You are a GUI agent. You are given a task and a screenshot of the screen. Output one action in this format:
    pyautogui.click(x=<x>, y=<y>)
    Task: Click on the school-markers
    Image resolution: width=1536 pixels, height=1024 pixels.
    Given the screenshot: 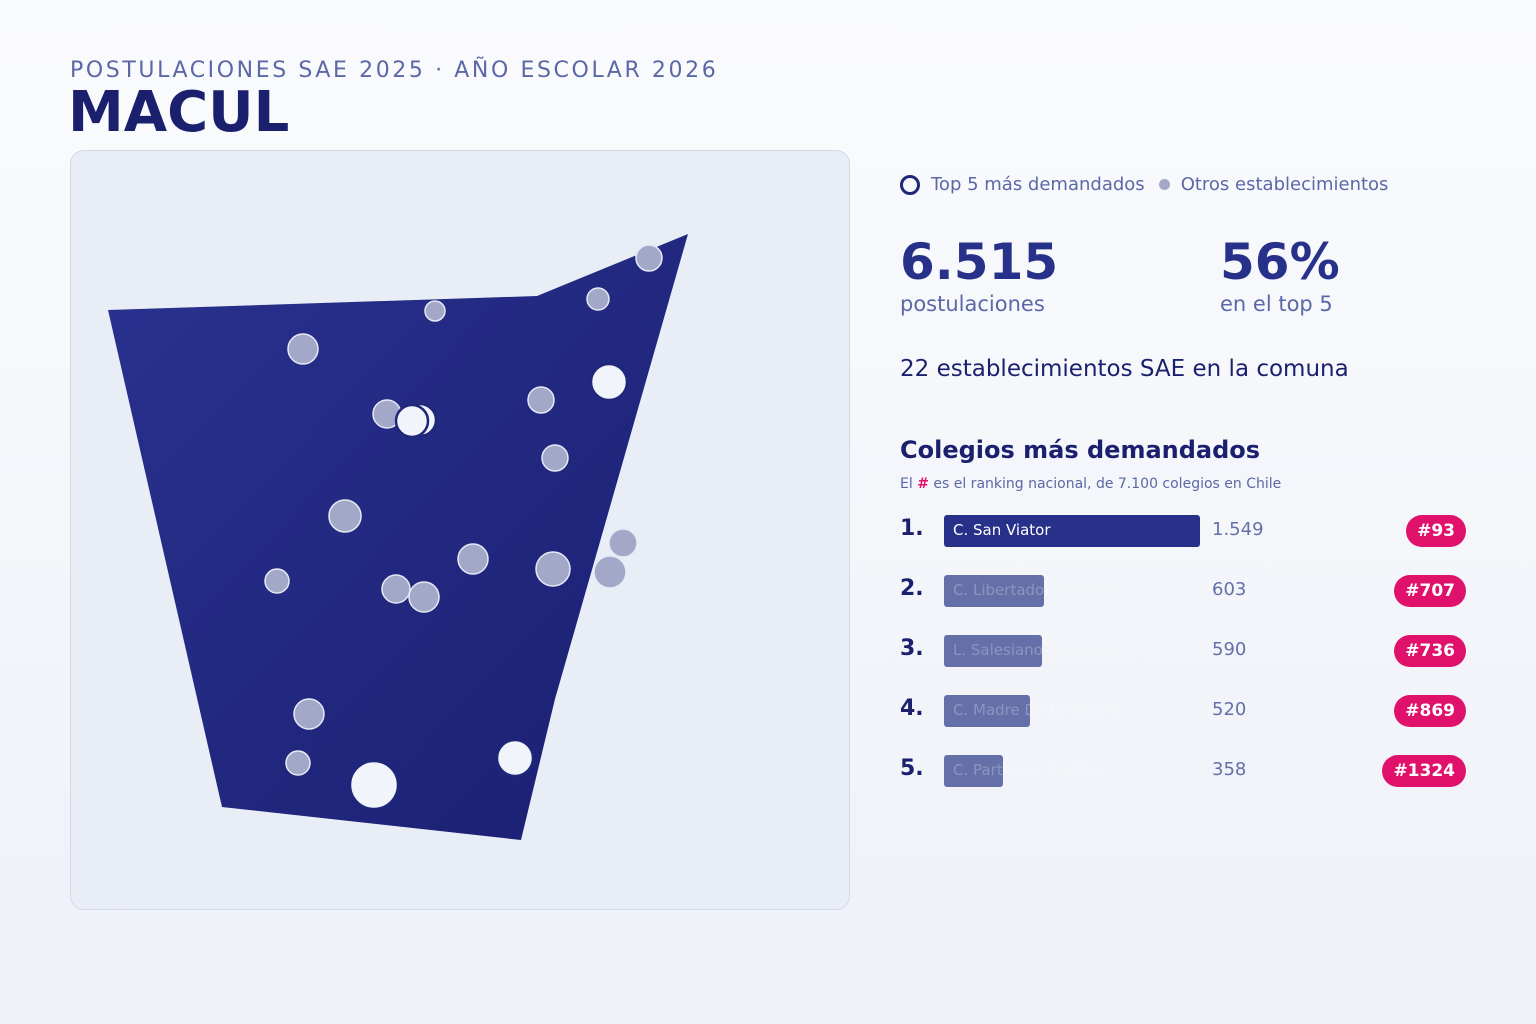 What is the action you would take?
    pyautogui.click(x=463, y=527)
    